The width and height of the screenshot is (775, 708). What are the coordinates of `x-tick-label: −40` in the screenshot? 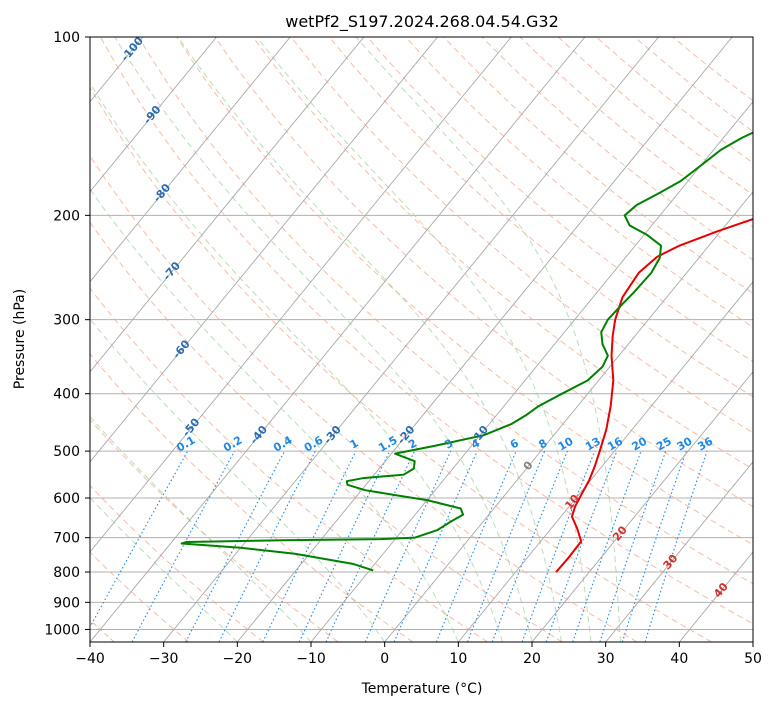 It's located at (90, 659).